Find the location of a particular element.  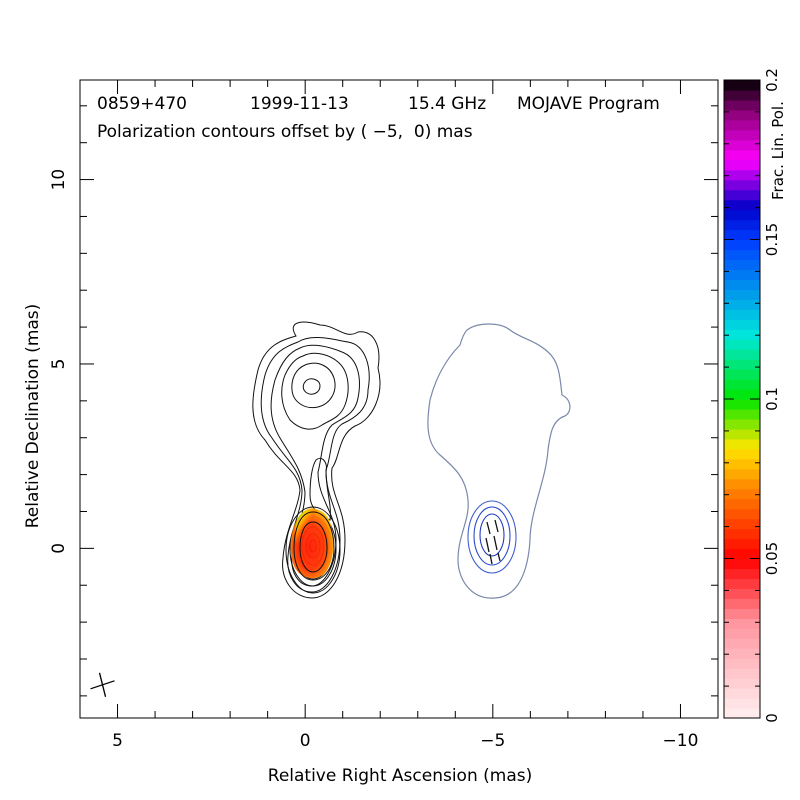

colorbar-tick-label: 0.2 is located at coordinates (772, 80).